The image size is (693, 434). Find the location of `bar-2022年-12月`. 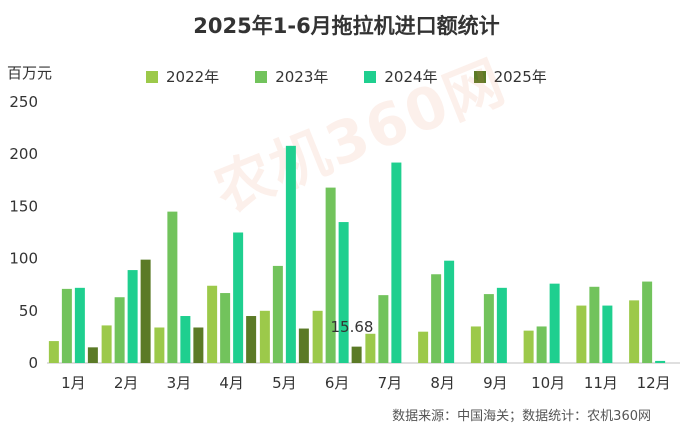

bar-2022年-12月 is located at coordinates (634, 331).